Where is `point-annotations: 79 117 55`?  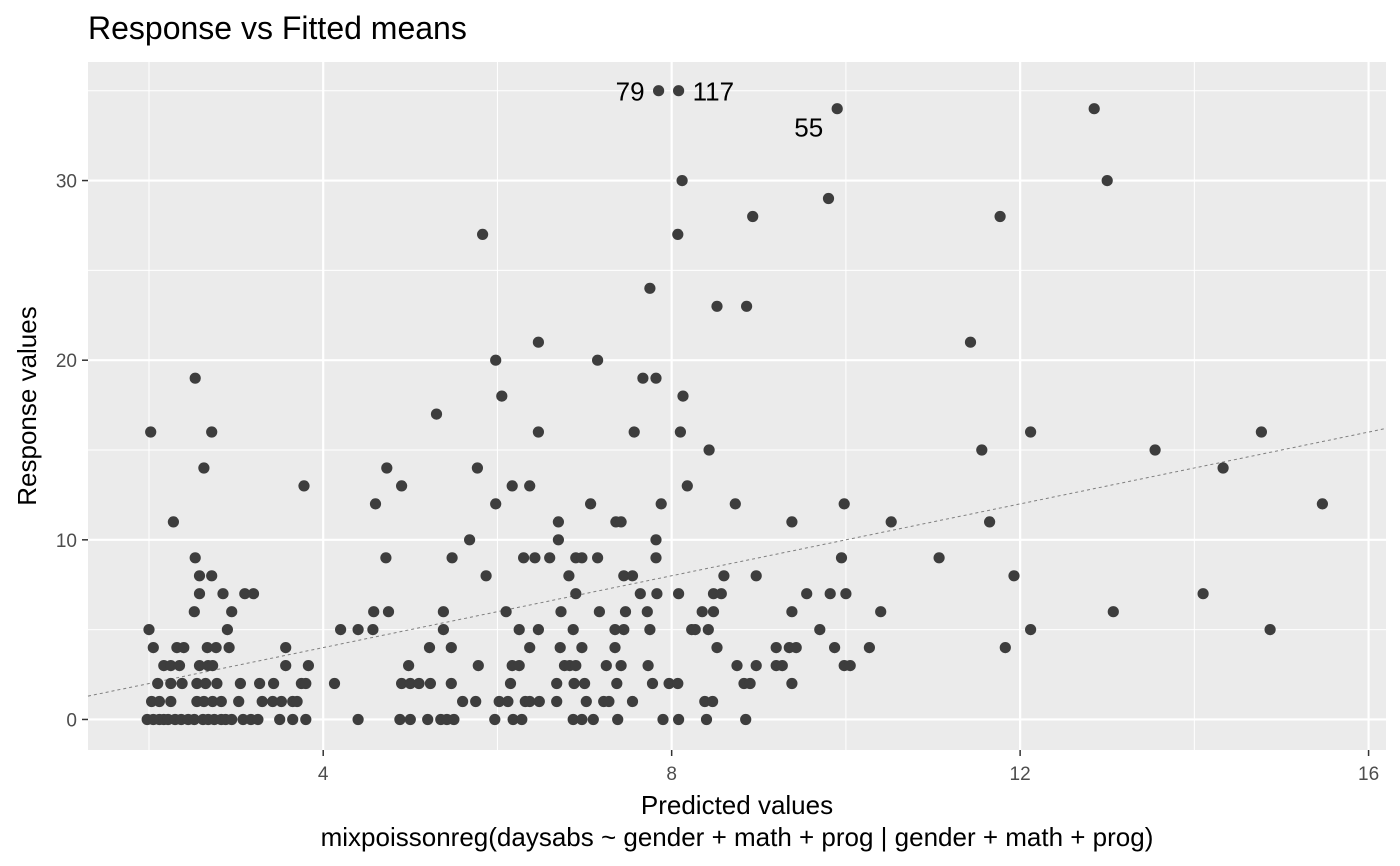 point-annotations: 79 117 55 is located at coordinates (720, 110).